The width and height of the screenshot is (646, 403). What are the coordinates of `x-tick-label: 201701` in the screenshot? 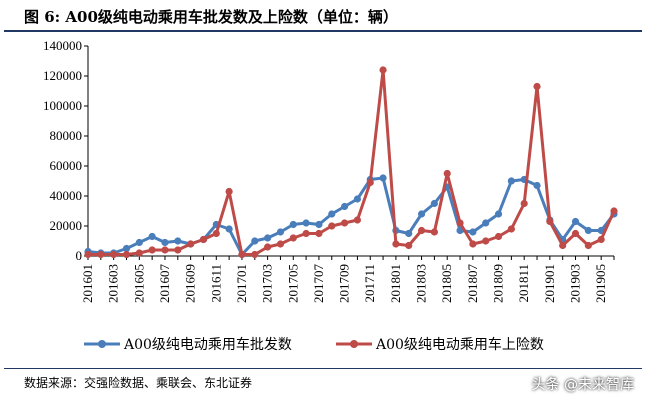 It's located at (241, 283).